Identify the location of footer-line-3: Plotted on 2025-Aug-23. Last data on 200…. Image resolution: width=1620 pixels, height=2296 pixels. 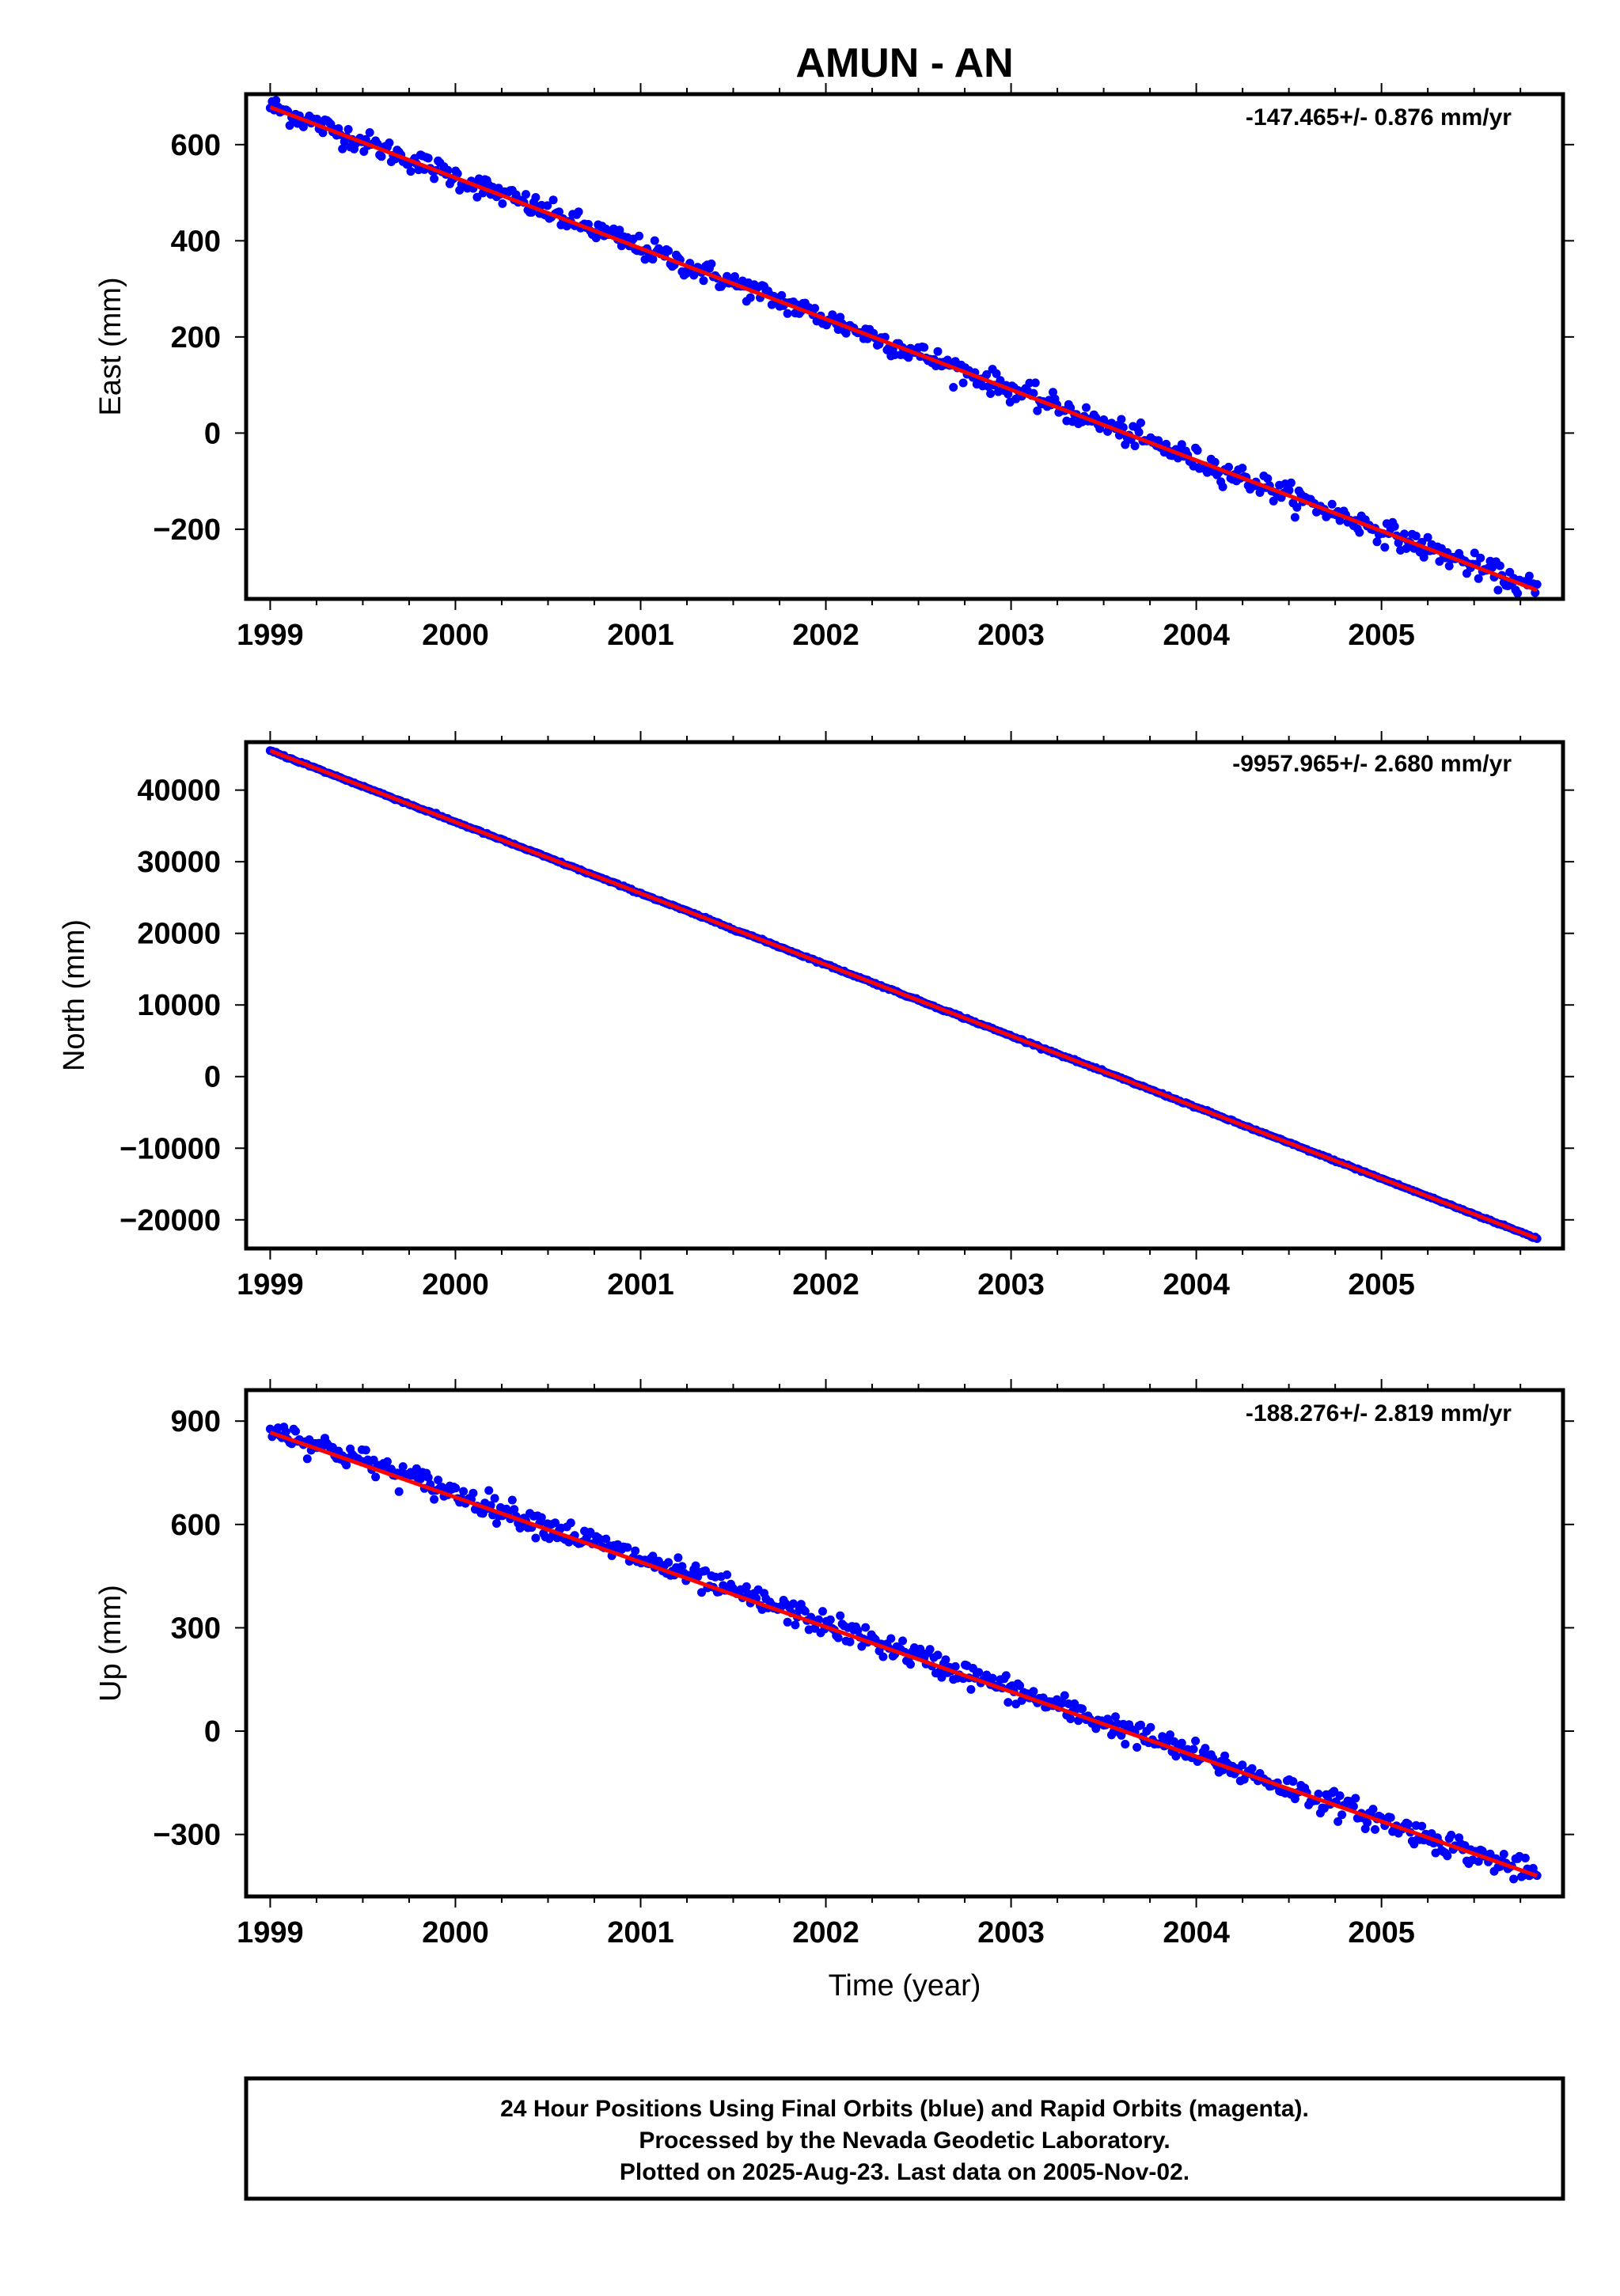
(904, 2172).